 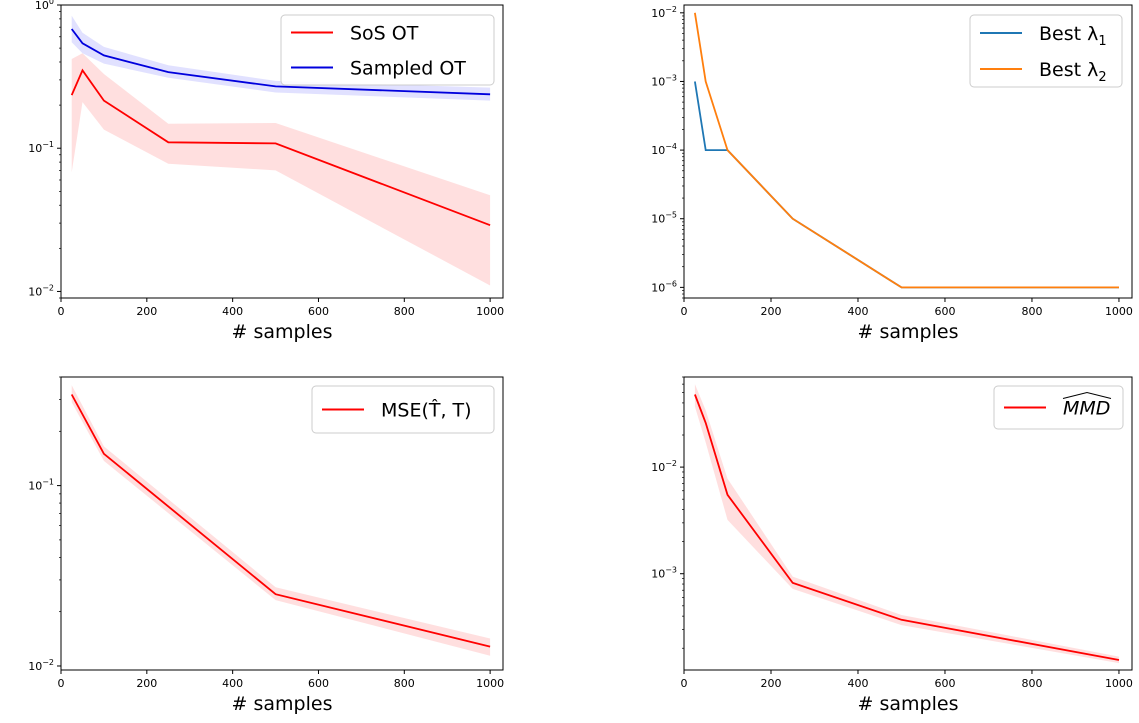 What do you see at coordinates (664, 218) in the screenshot?
I see `y-tick-label: 10⁻⁵` at bounding box center [664, 218].